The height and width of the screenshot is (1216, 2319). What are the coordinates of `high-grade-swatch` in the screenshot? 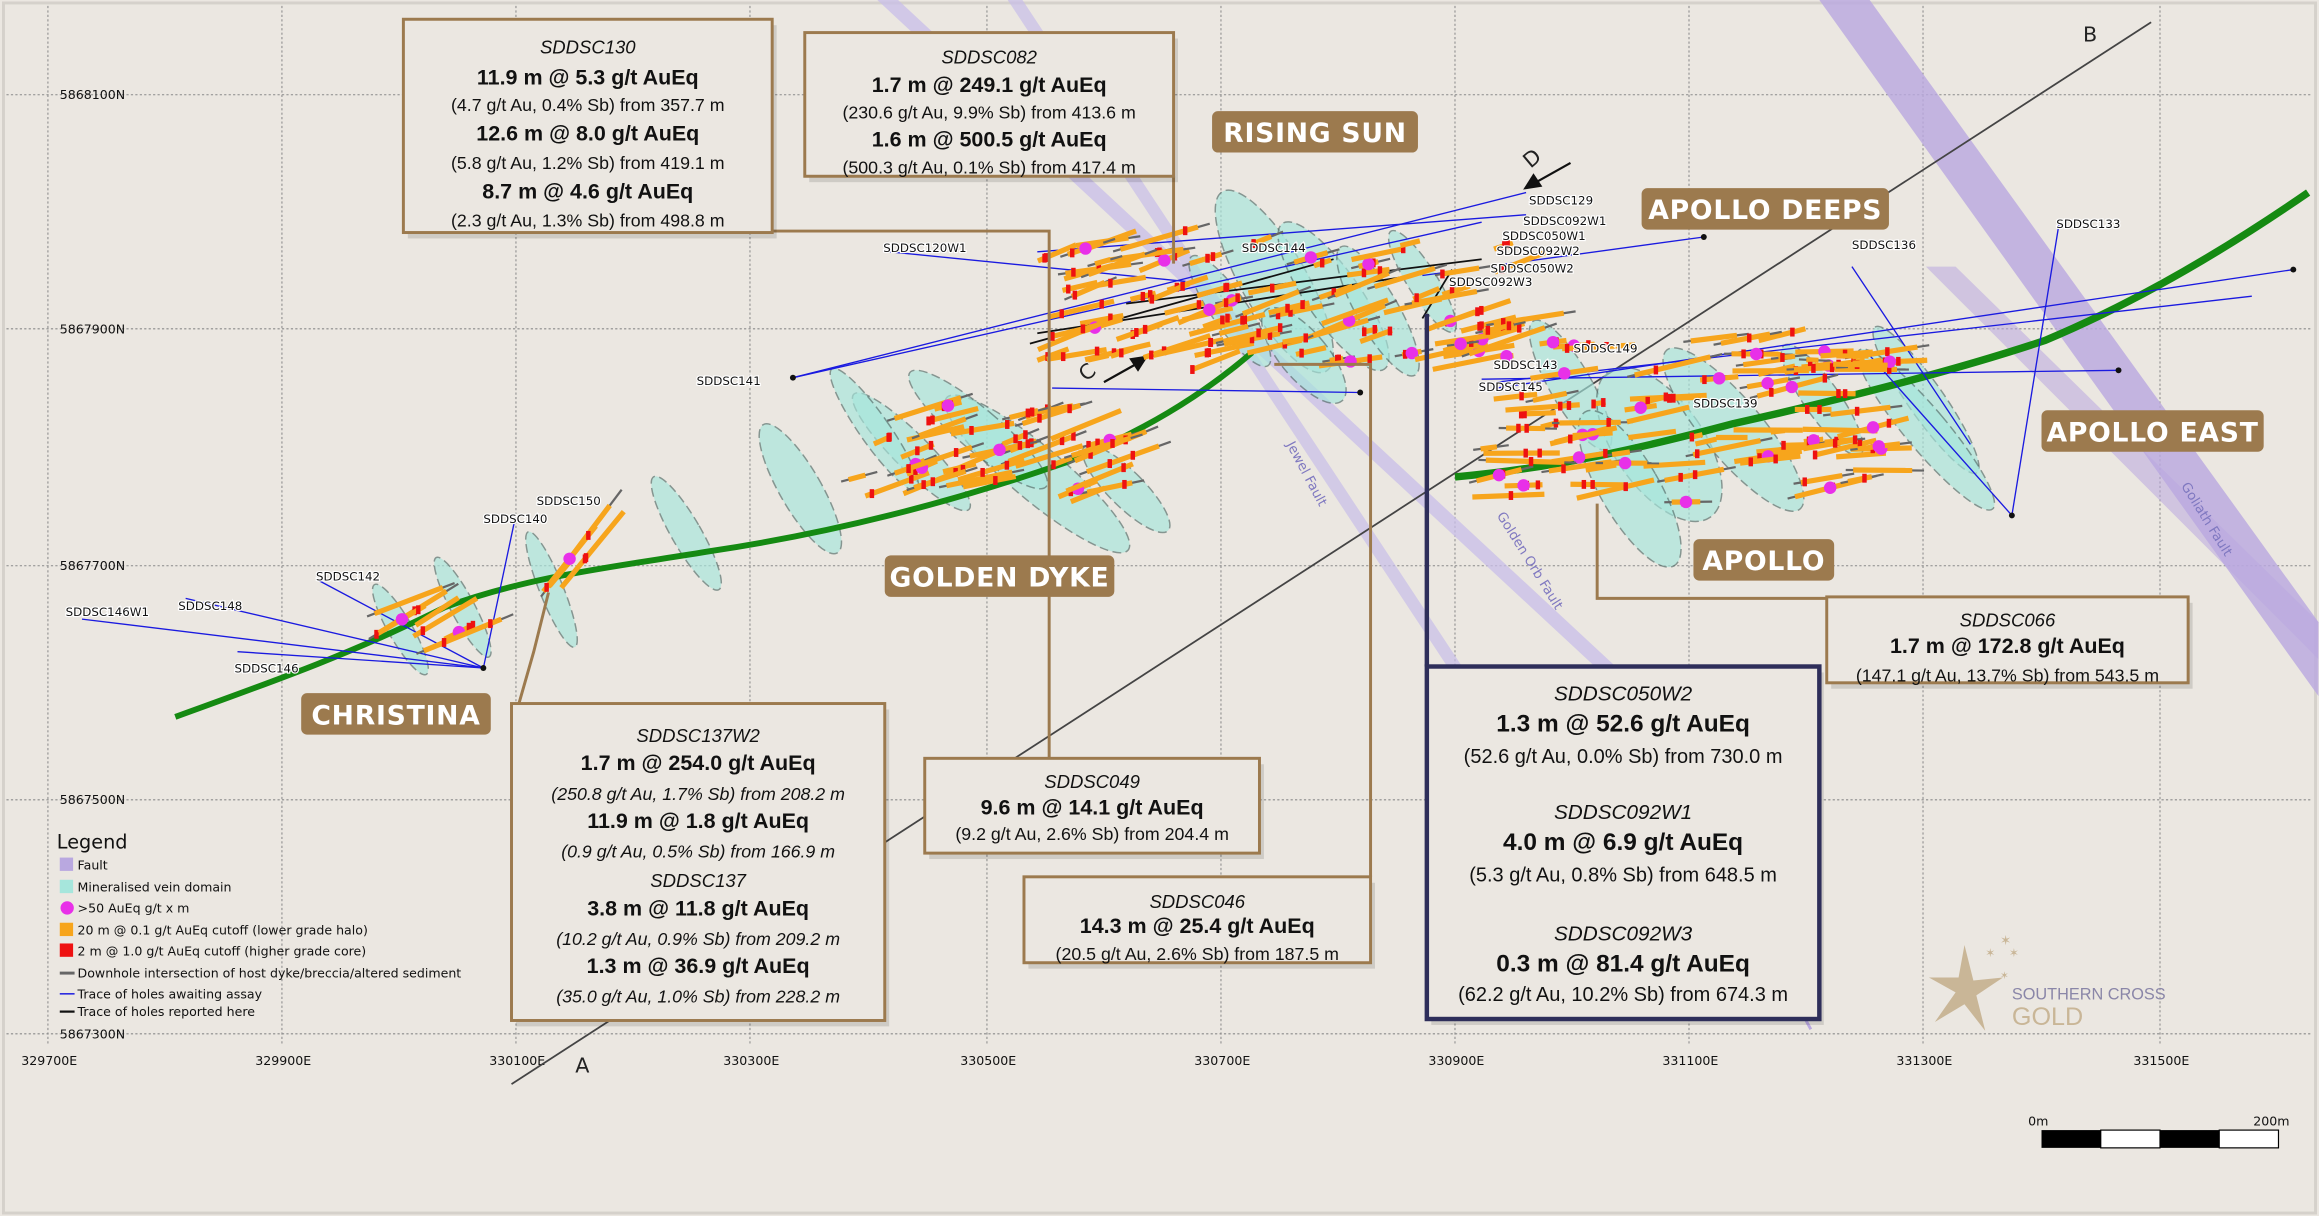 It's located at (67, 908).